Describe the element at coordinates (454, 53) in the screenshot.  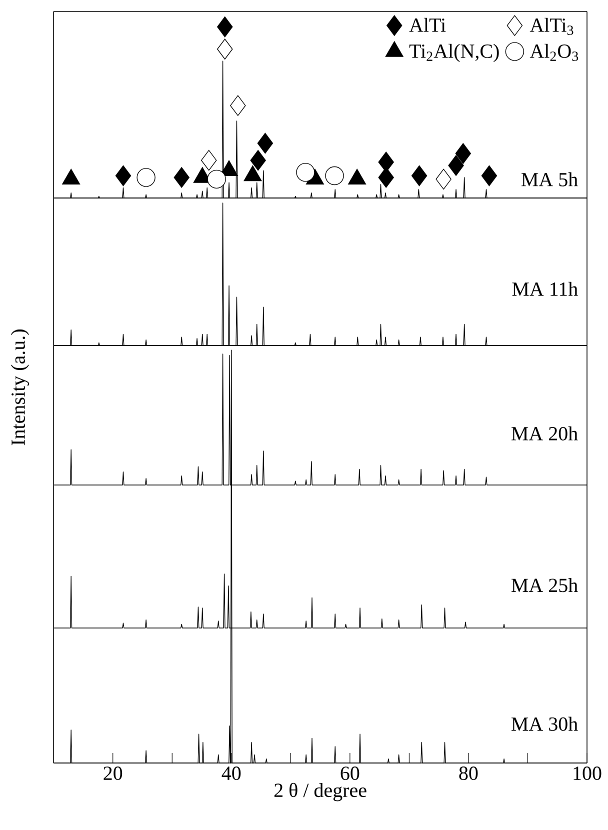
I see `legend-label: Ti$_{2}$Al(N,C)` at that location.